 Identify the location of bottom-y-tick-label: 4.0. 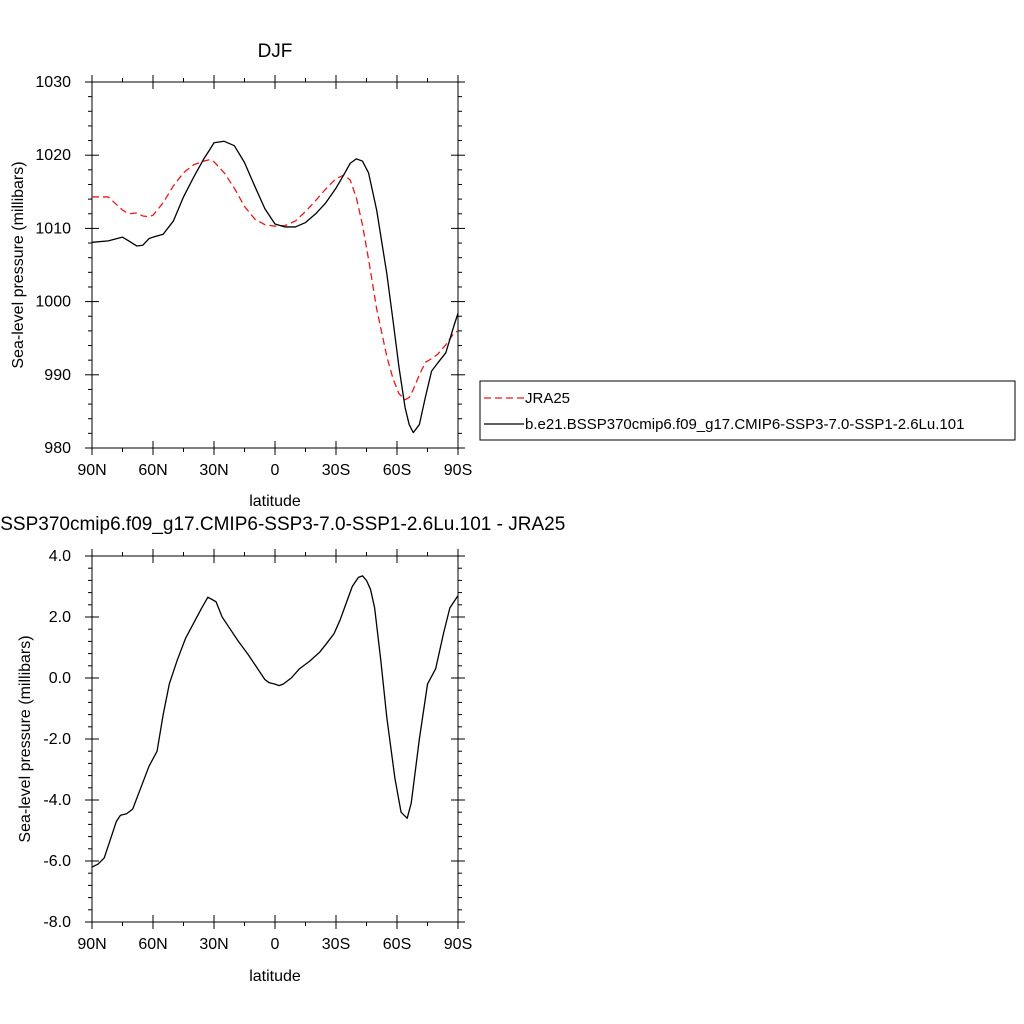
(60, 556).